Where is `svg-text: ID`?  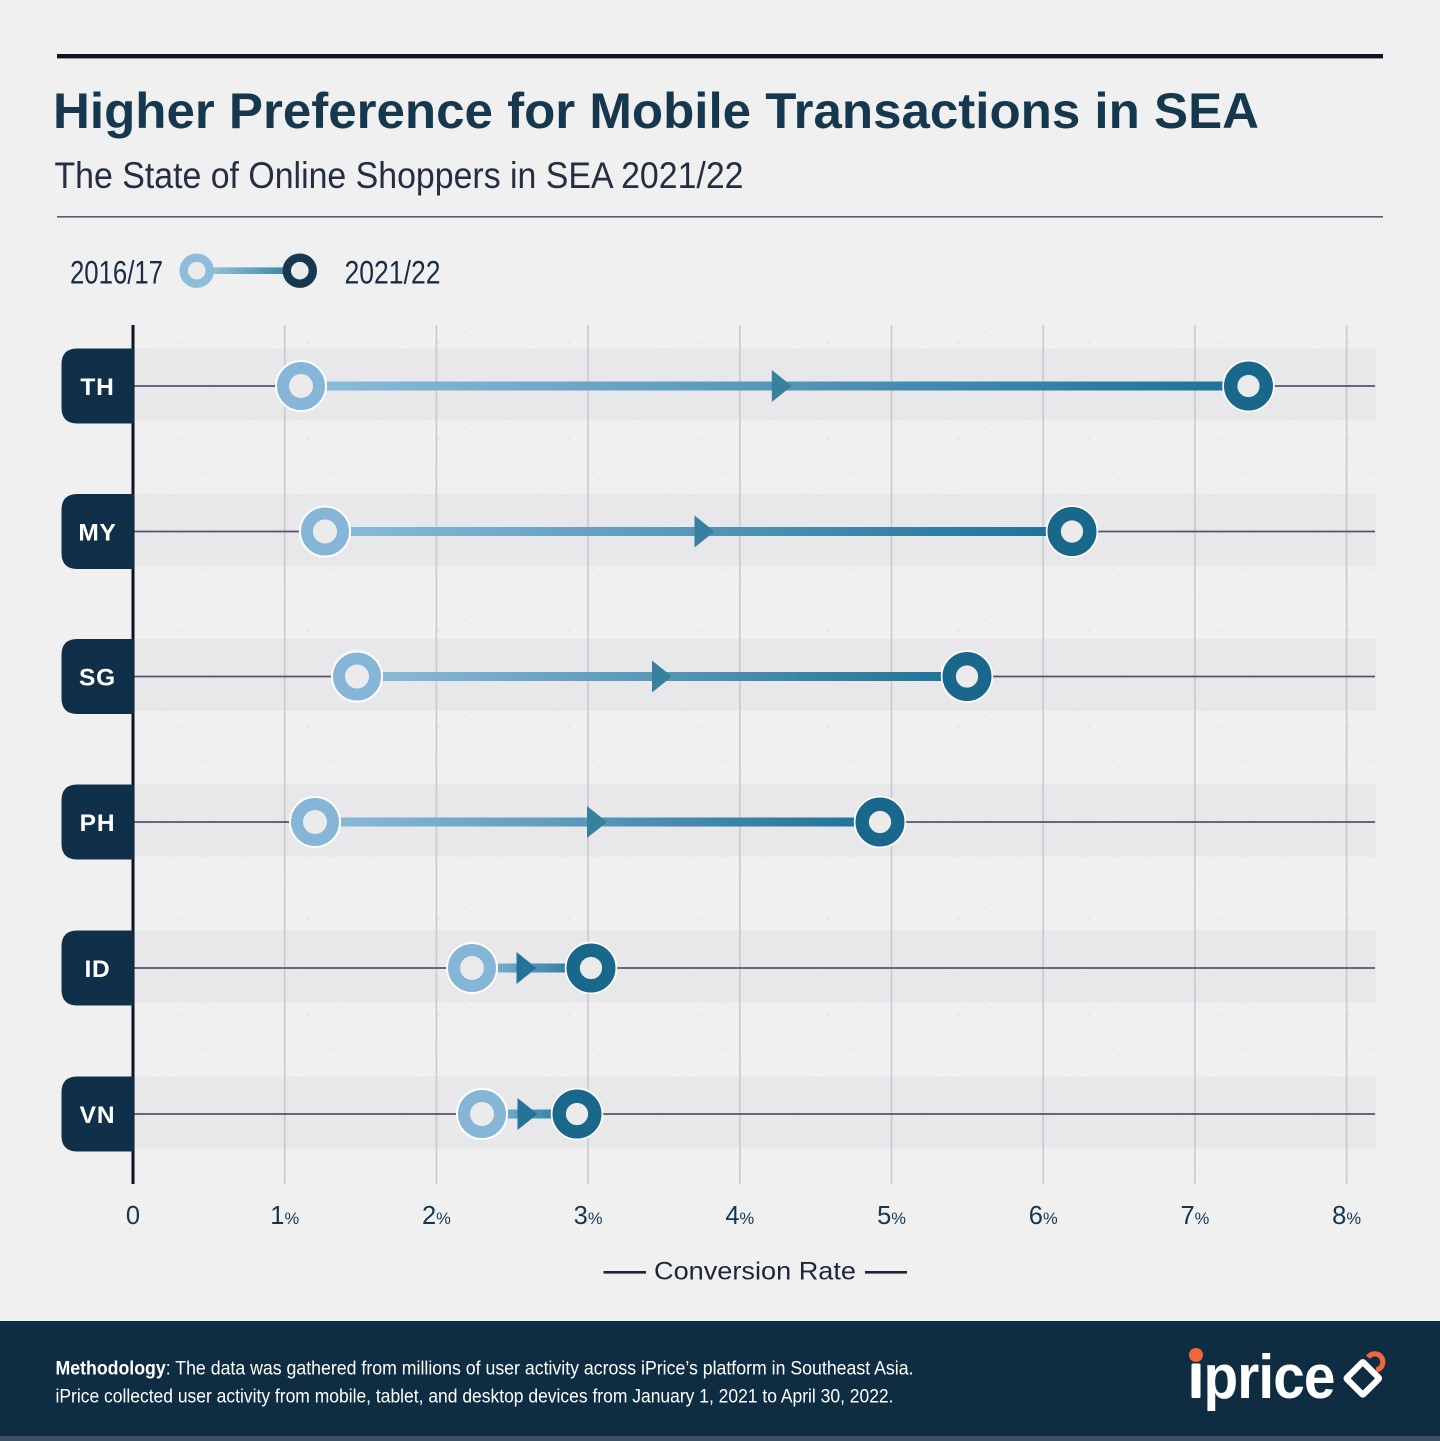 svg-text: ID is located at coordinates (97, 969).